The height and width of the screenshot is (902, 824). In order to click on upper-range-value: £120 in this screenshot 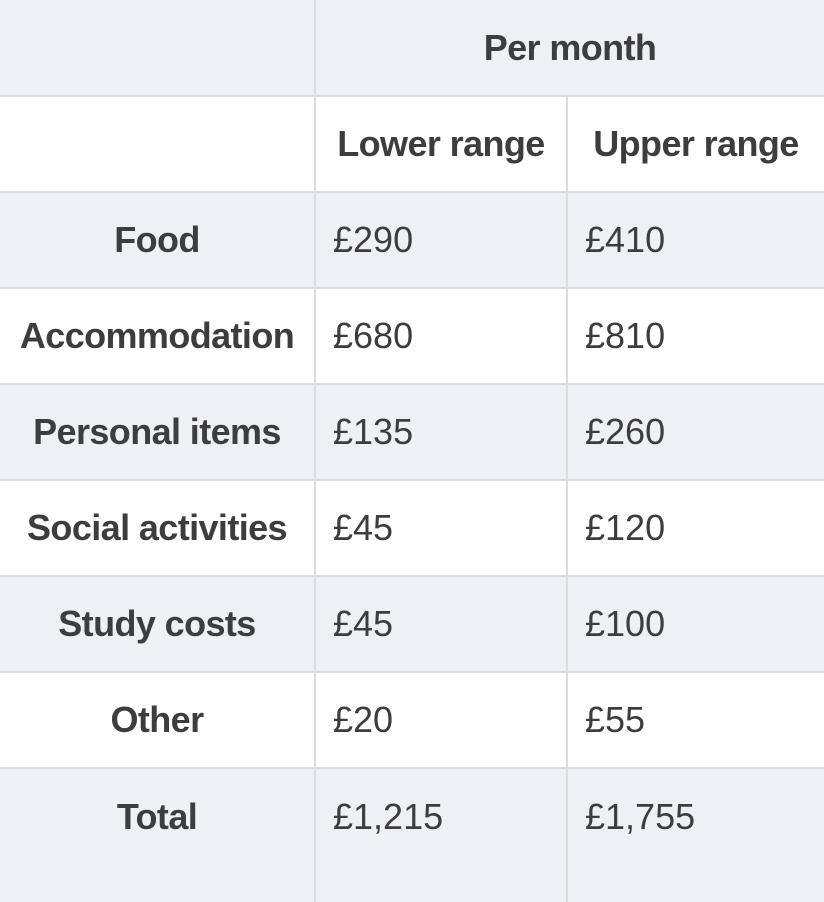, I will do `click(625, 527)`.